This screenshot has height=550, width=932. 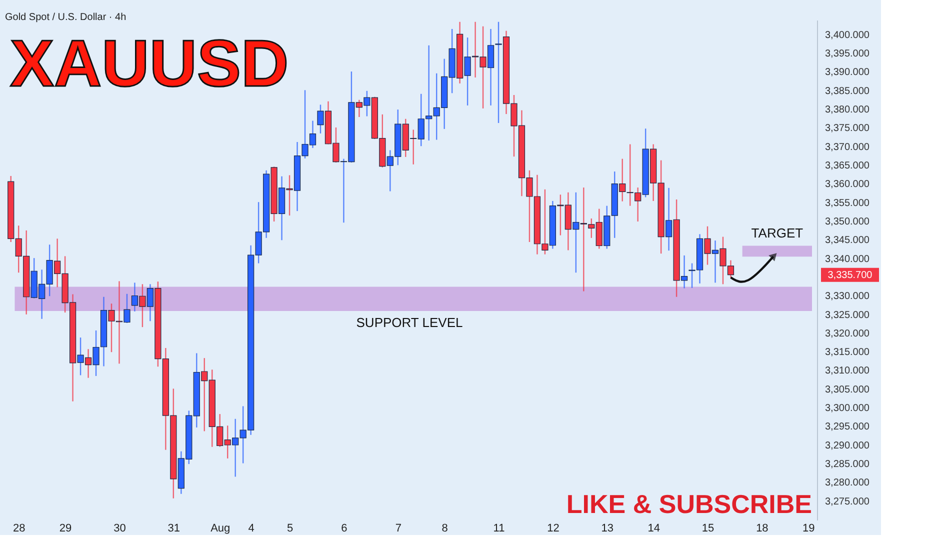 What do you see at coordinates (499, 528) in the screenshot?
I see `x-tick-label: 11` at bounding box center [499, 528].